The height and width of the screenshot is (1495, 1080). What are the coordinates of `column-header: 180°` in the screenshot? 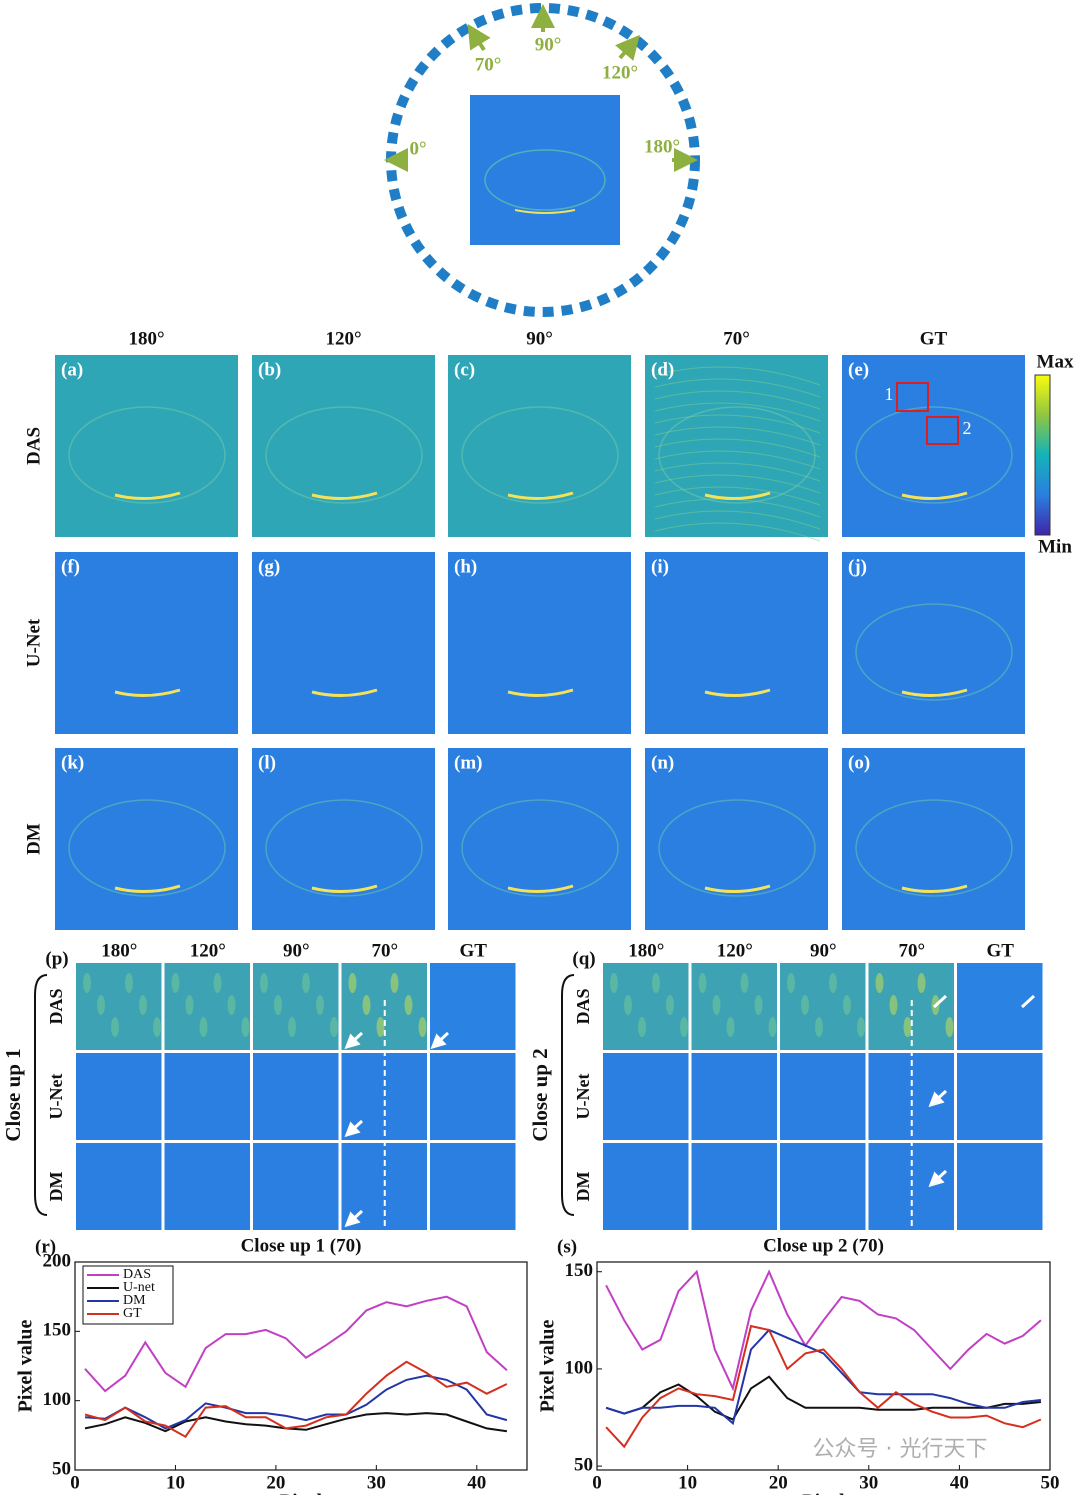 It's located at (146, 338).